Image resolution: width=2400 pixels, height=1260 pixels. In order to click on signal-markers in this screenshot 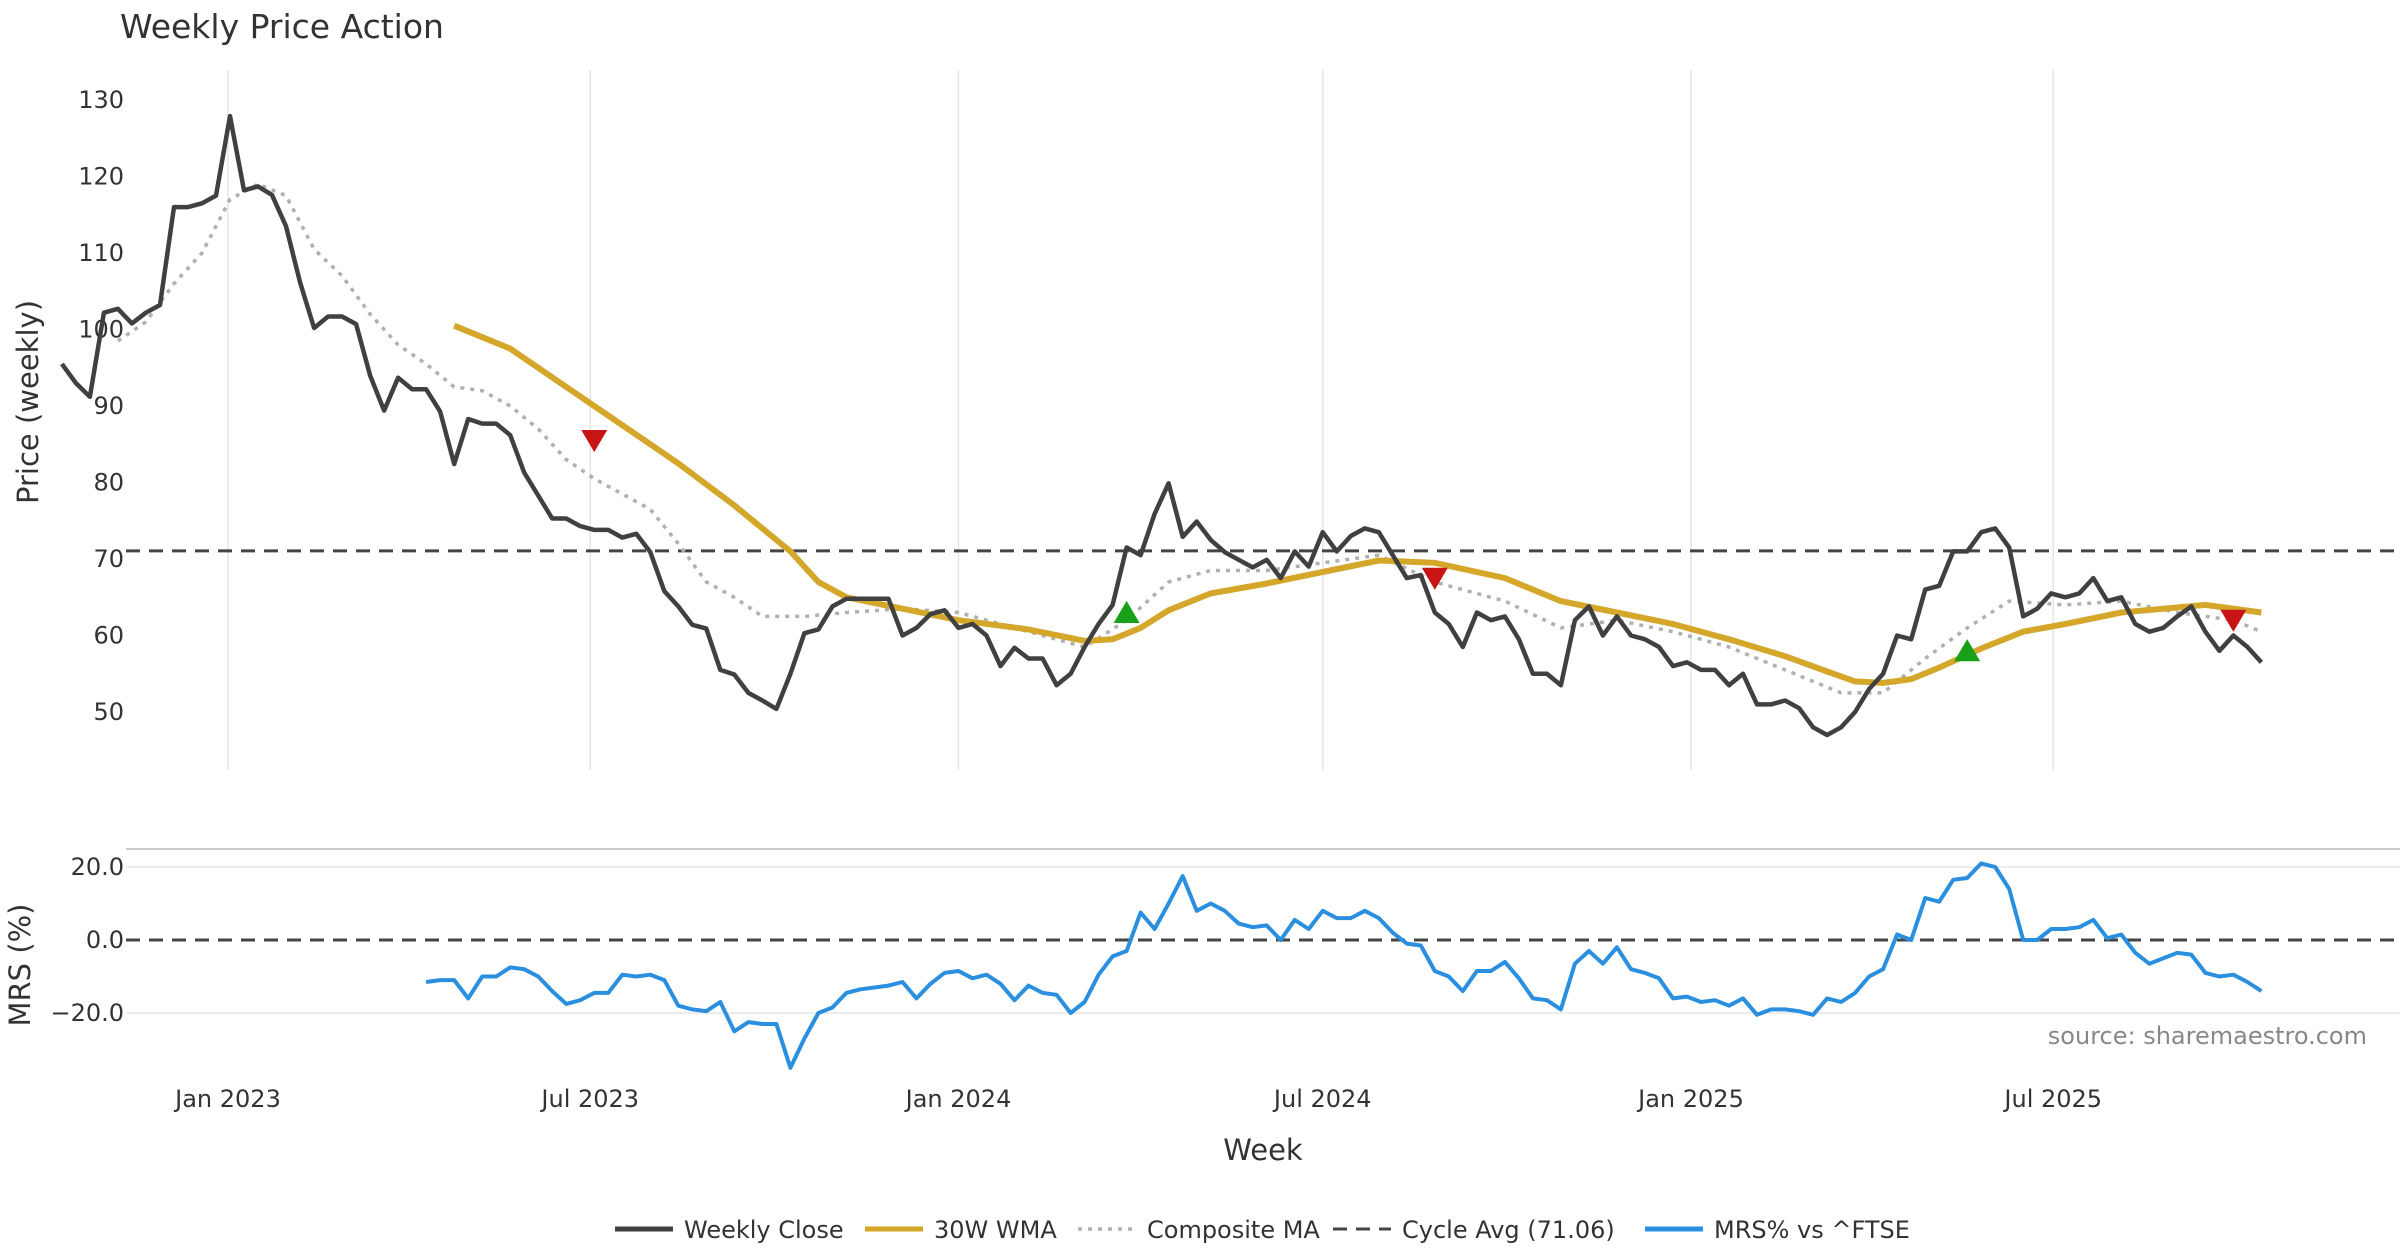, I will do `click(1414, 546)`.